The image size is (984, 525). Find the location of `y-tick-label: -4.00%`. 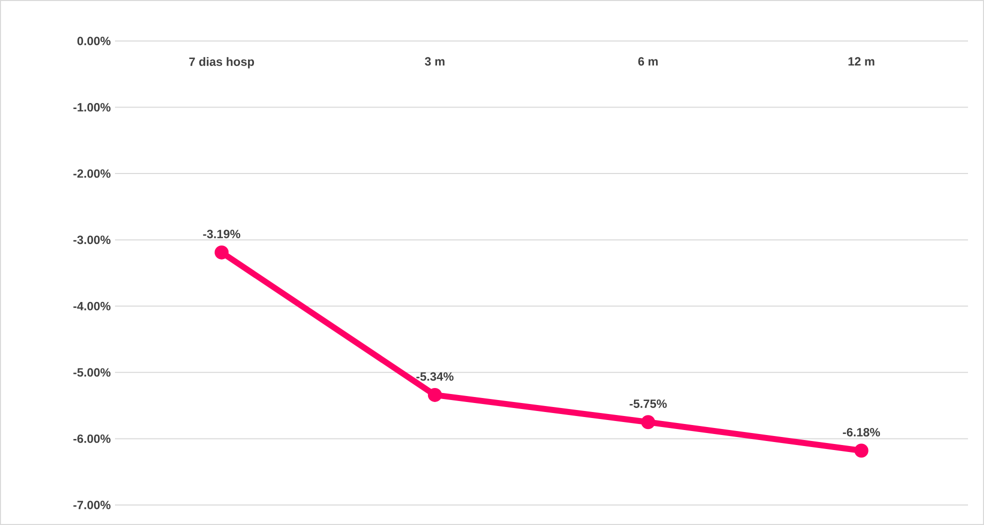

y-tick-label: -4.00% is located at coordinates (92, 306).